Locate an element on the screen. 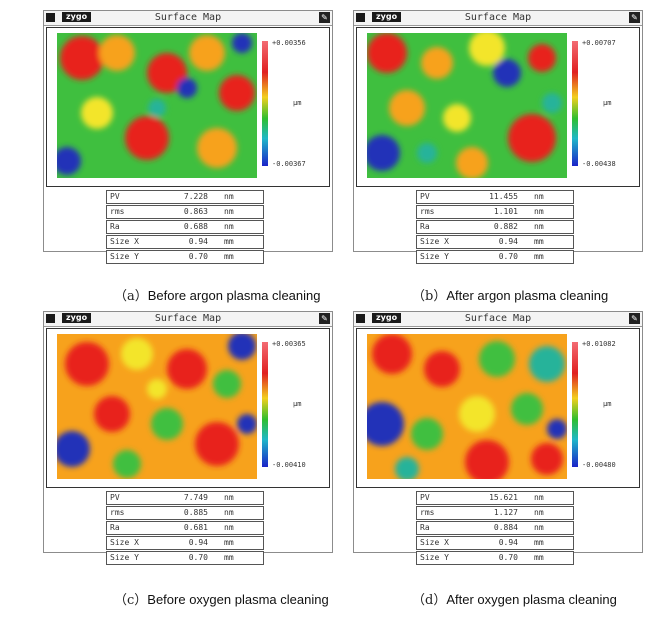 This screenshot has height=621, width=667. stat-value: 1.101 is located at coordinates (505, 211).